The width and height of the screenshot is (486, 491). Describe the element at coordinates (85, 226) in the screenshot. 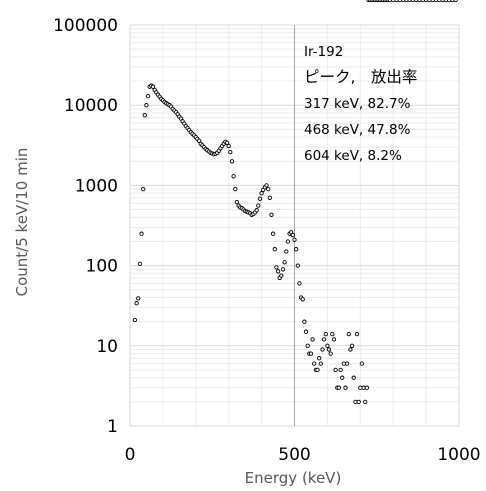

I see `y-axis-tick-labels: 1 10 100 1000 10000 100000` at that location.